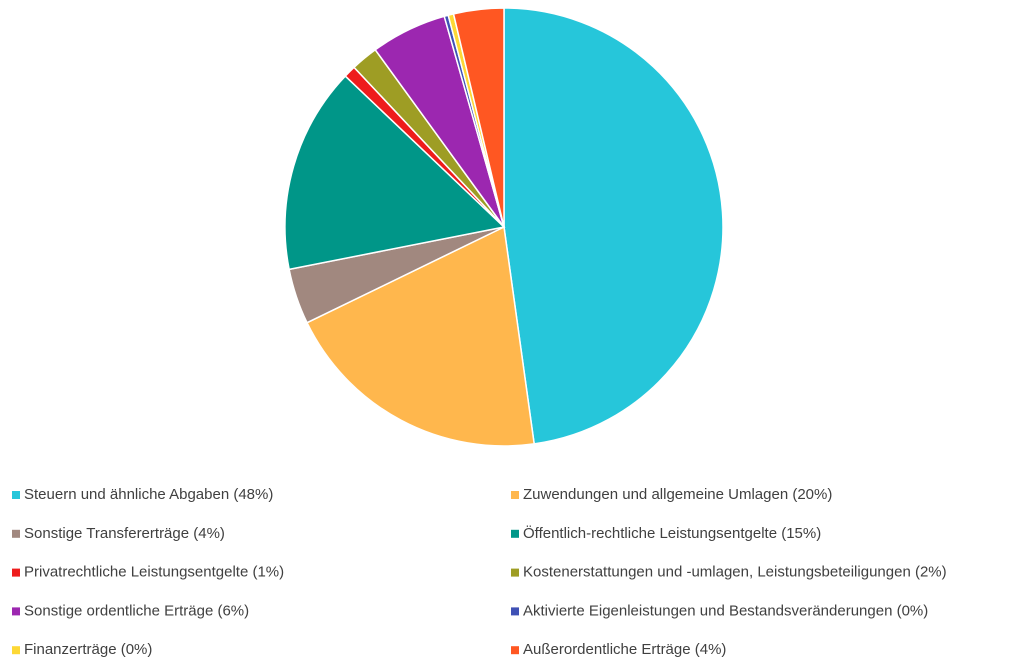 The width and height of the screenshot is (1011, 662). Describe the element at coordinates (624, 649) in the screenshot. I see `legend-label: Außerordentliche Erträge (4%)` at that location.